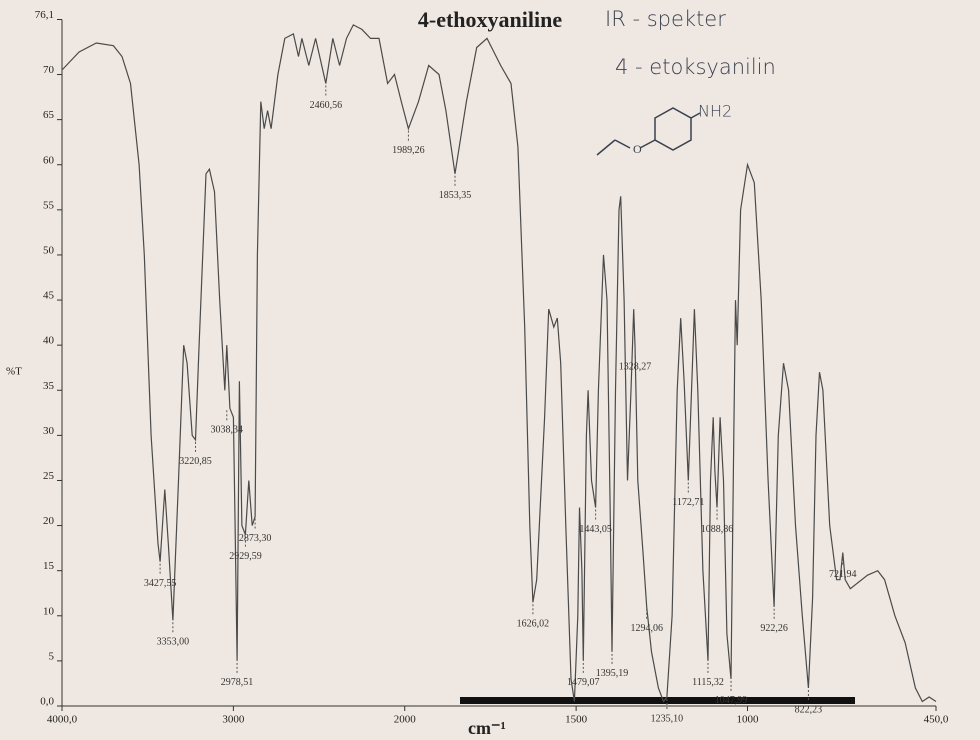  I want to click on peak-label: 3427,55, so click(160, 583).